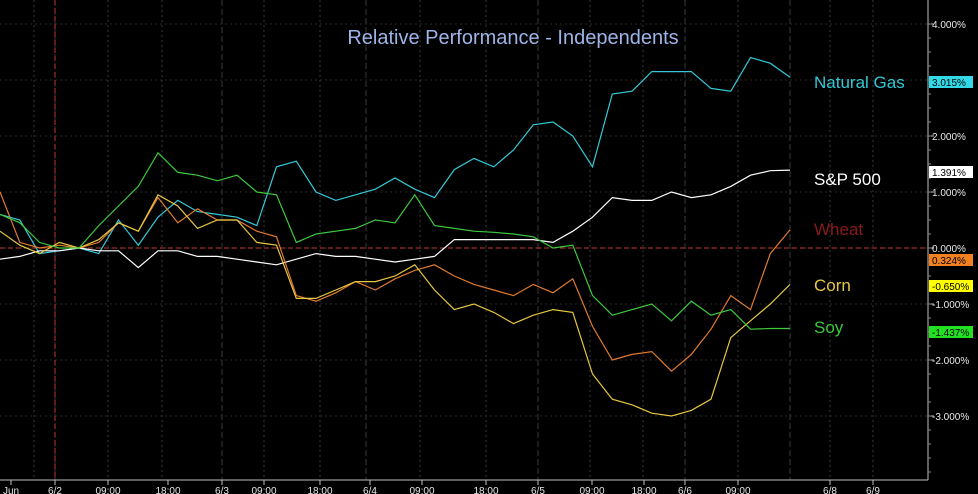 The width and height of the screenshot is (978, 494). What do you see at coordinates (949, 25) in the screenshot?
I see `y-tick-label: 4.000%` at bounding box center [949, 25].